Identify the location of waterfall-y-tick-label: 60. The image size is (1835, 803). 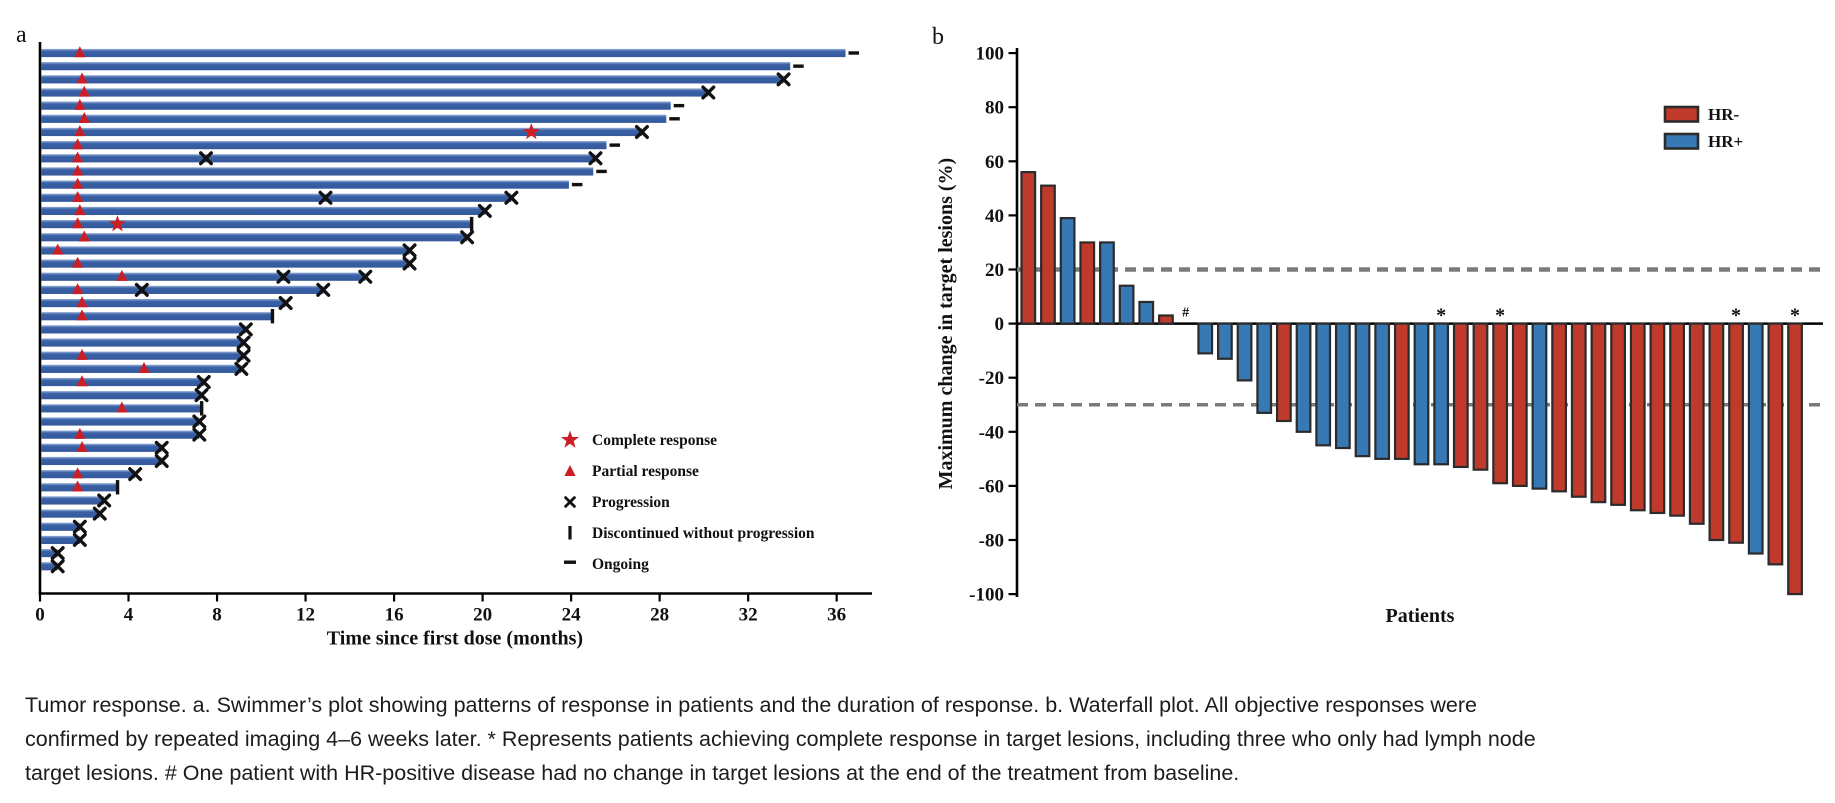
(994, 162).